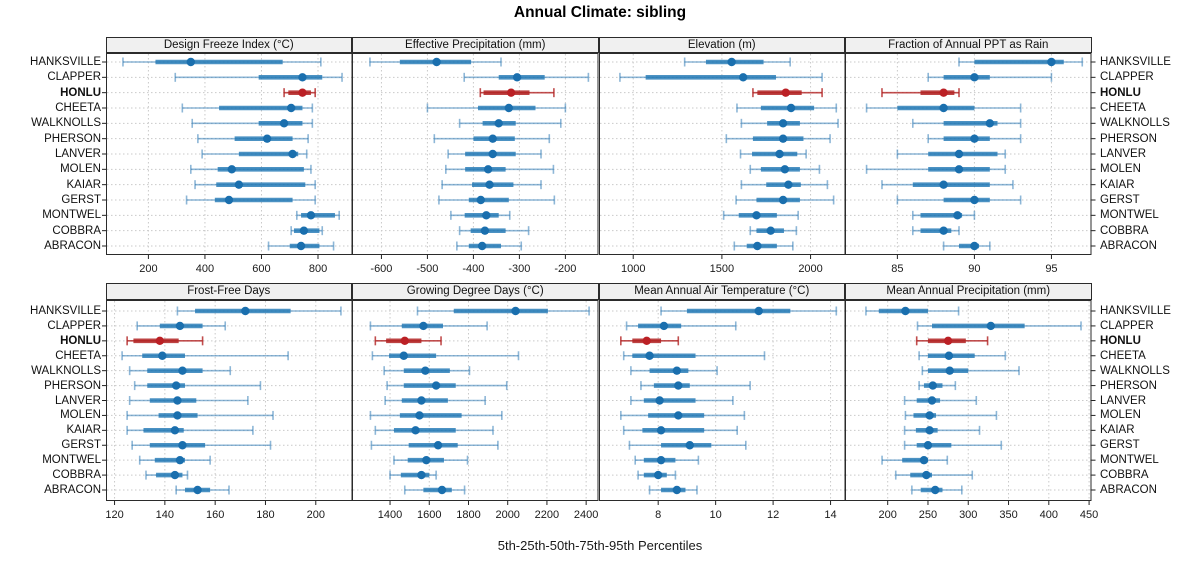  I want to click on panel-strip-growing-degree-days-c: Growing Degree Days (°C), so click(475, 291).